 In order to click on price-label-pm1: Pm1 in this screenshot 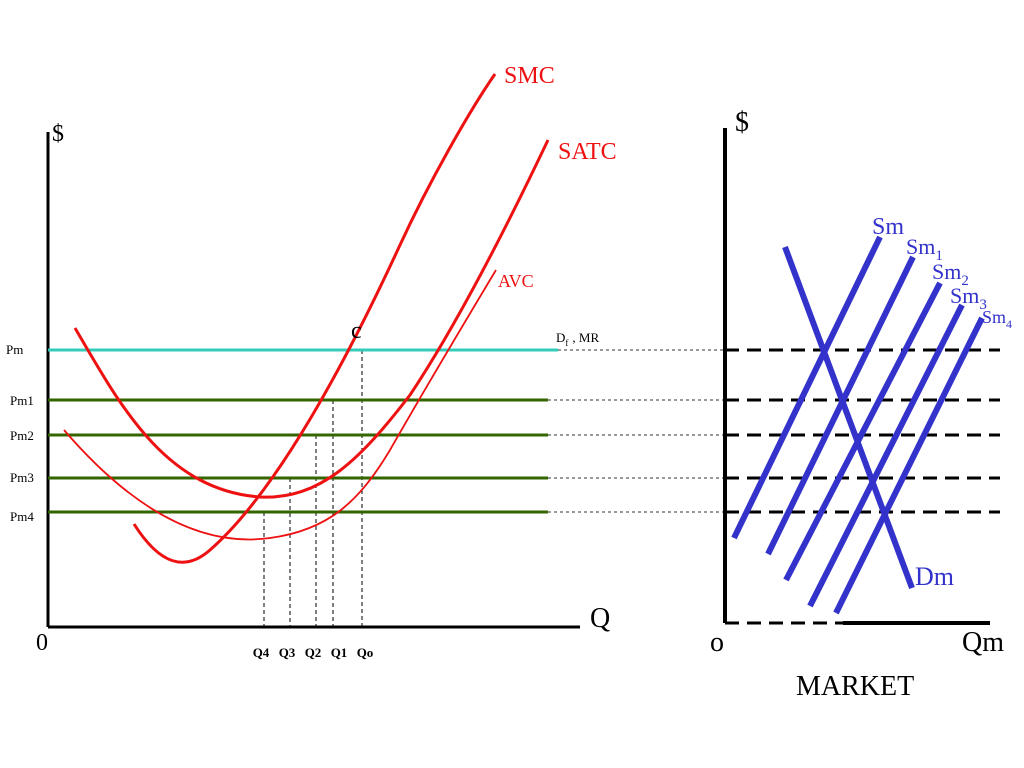, I will do `click(22, 400)`.